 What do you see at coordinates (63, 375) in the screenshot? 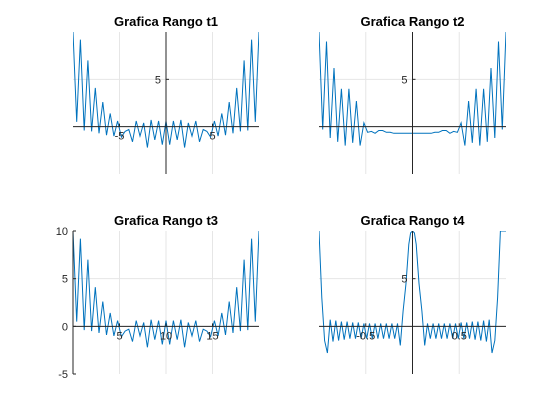
I see `y-tick-label: -5` at bounding box center [63, 375].